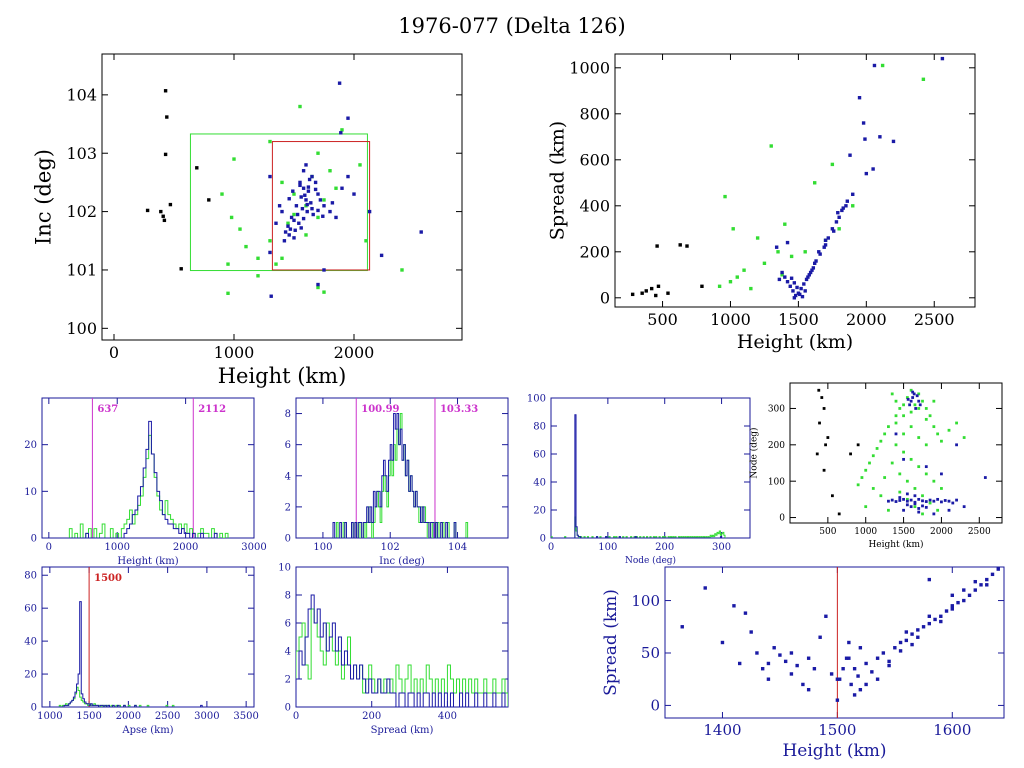  Describe the element at coordinates (321, 206) in the screenshot. I see `selection-box-red` at that location.